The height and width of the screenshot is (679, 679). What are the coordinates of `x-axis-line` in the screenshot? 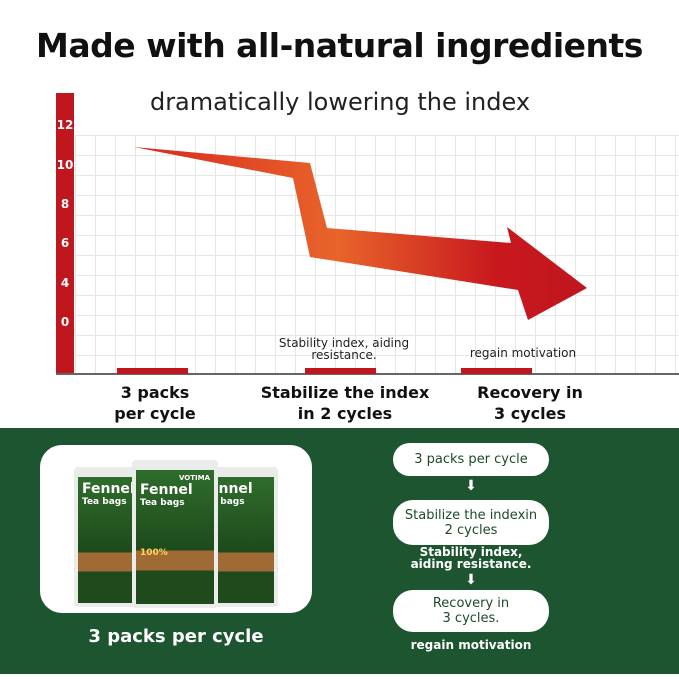 It's located at (367, 374).